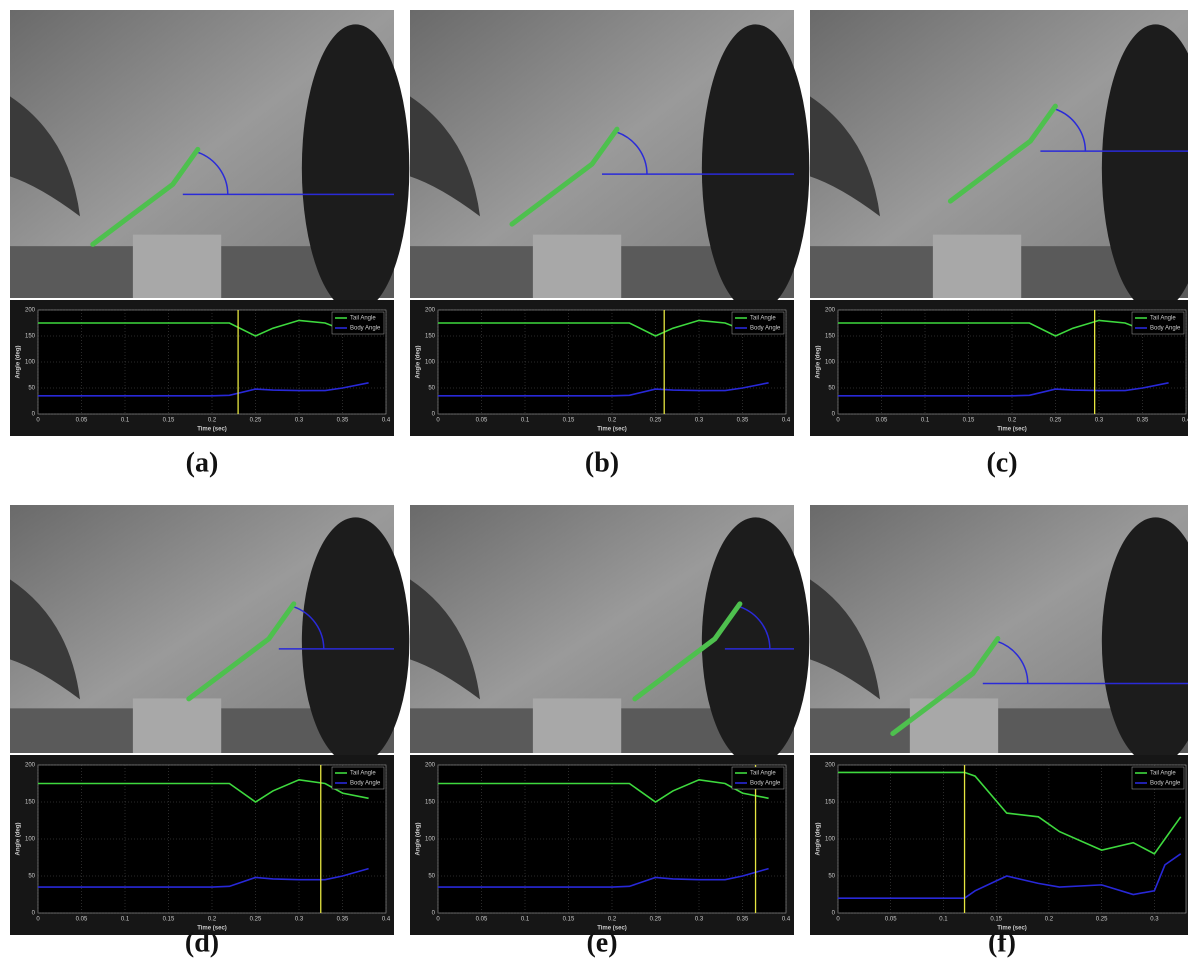 This screenshot has width=1188, height=969. Describe the element at coordinates (202, 942) in the screenshot. I see `panel-caption: (d)` at that location.